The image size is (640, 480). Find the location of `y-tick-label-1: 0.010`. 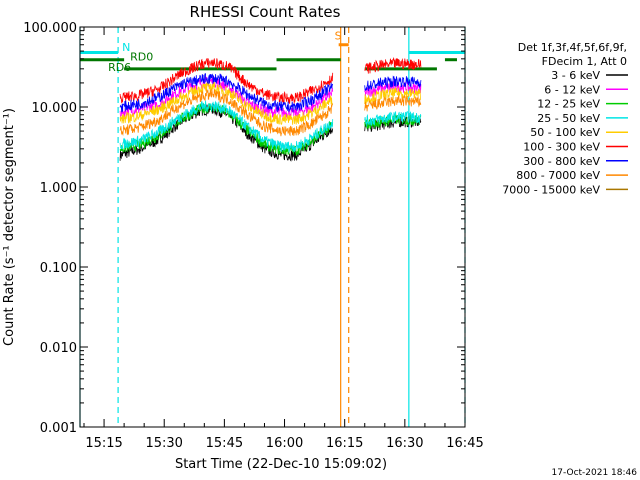

y-tick-label-1: 0.010 is located at coordinates (58, 348).